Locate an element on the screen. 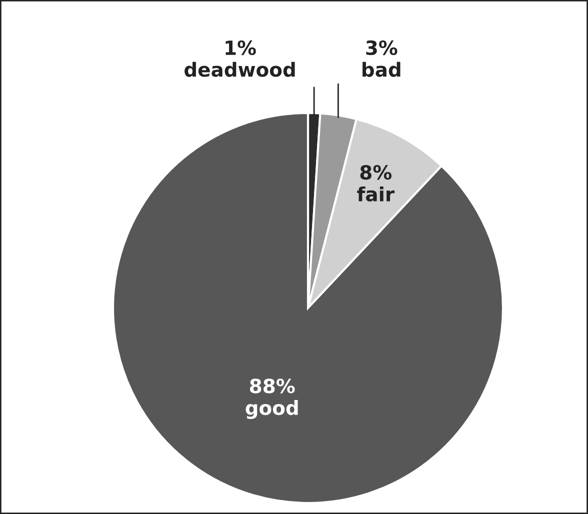 The image size is (588, 514). slice-label: bad is located at coordinates (381, 69).